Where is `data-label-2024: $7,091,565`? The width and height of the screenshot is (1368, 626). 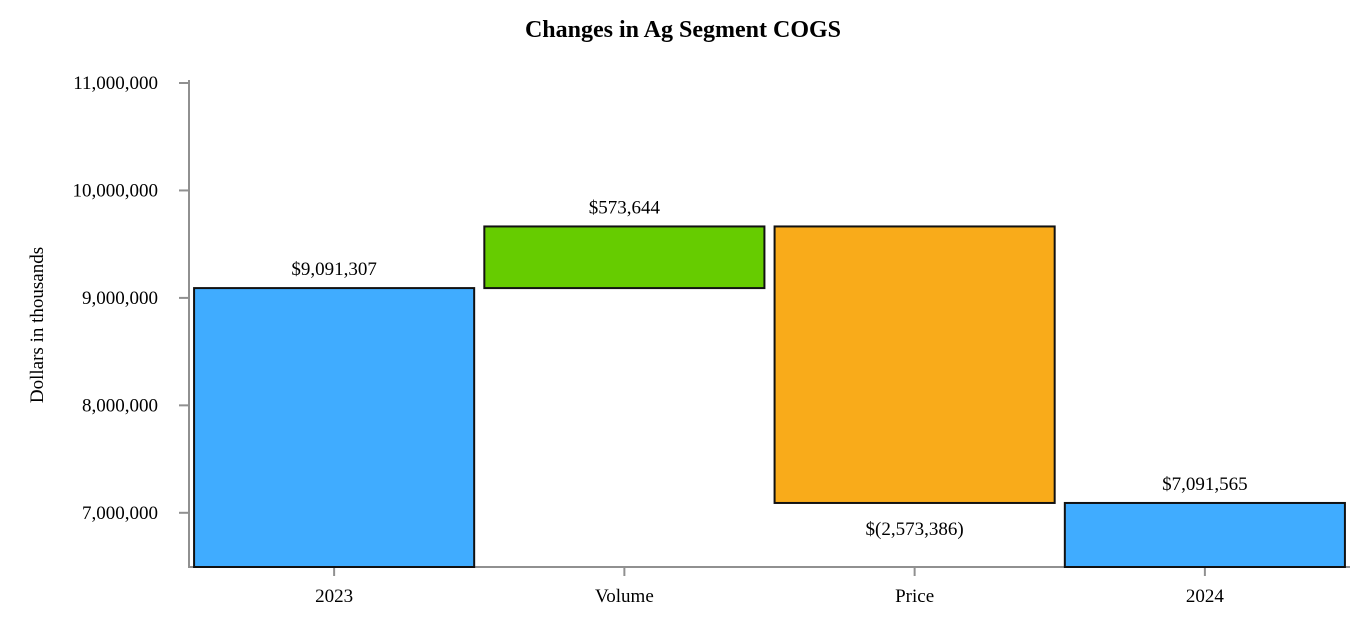
data-label-2024: $7,091,565 is located at coordinates (1205, 484).